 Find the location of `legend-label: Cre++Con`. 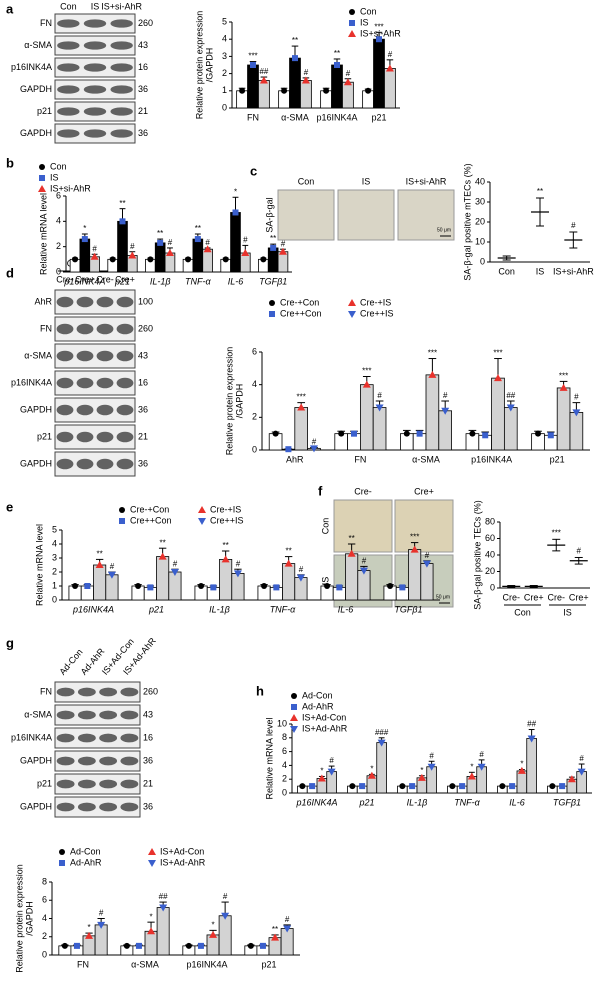

legend-label: Cre++Con is located at coordinates (301, 313).